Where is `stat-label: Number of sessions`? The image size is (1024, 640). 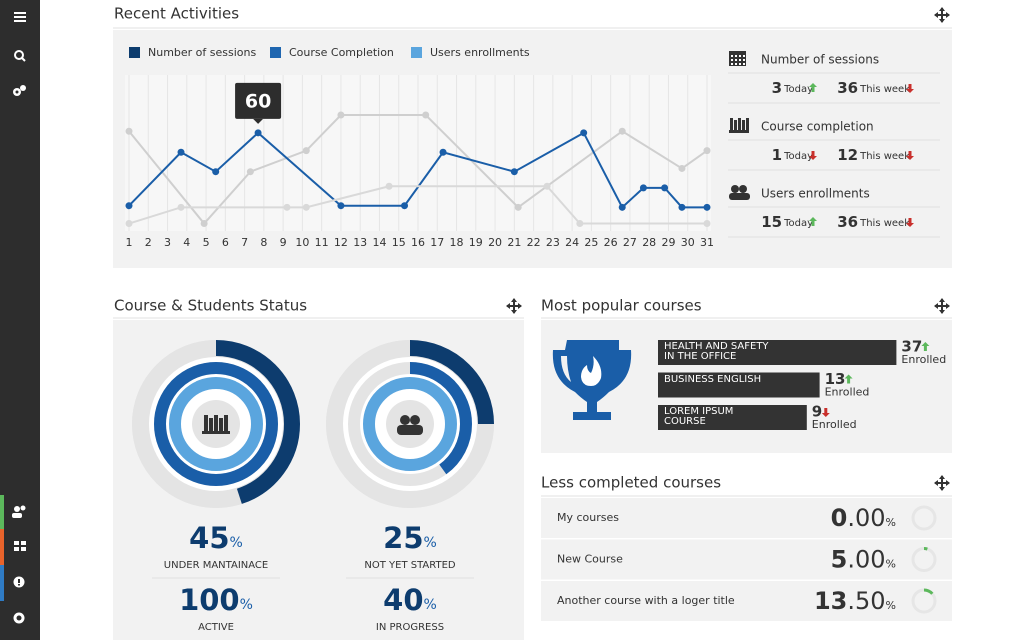
stat-label: Number of sessions is located at coordinates (820, 60).